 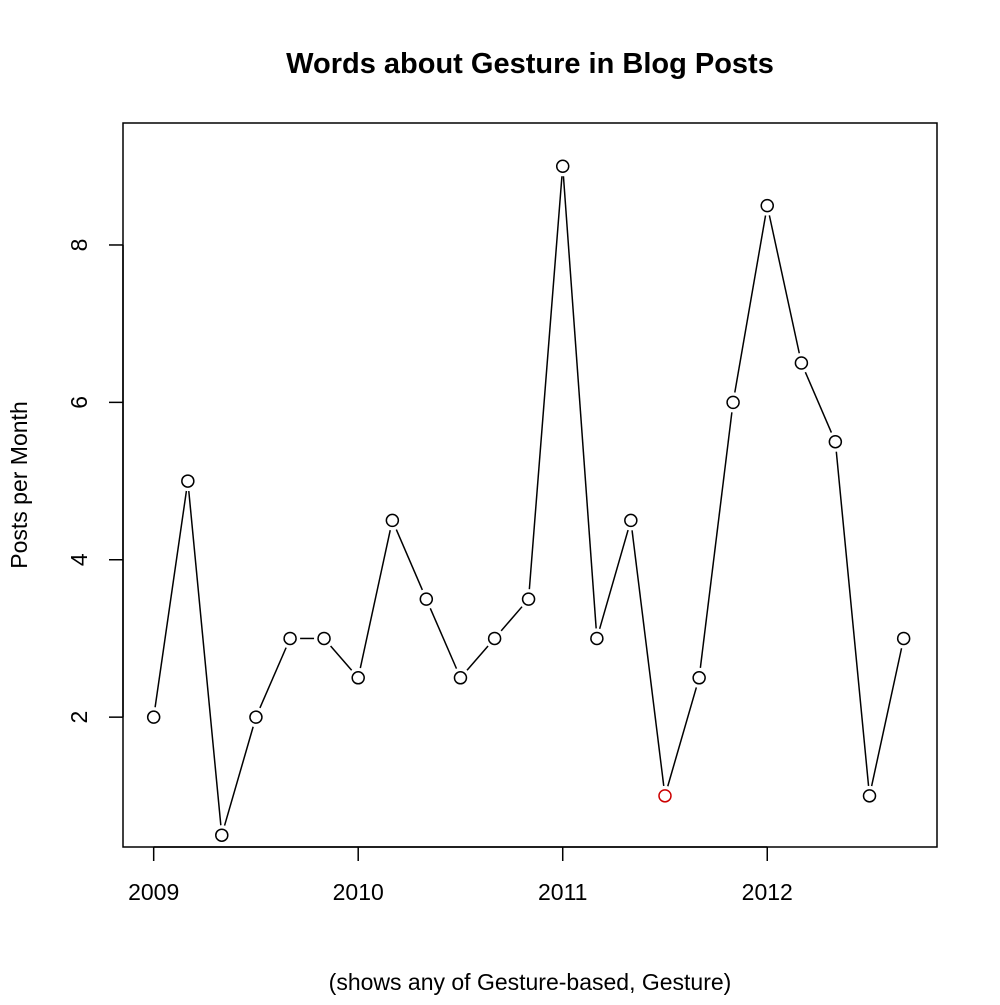 I want to click on y-axis: 2 4 6 8, so click(x=95, y=481).